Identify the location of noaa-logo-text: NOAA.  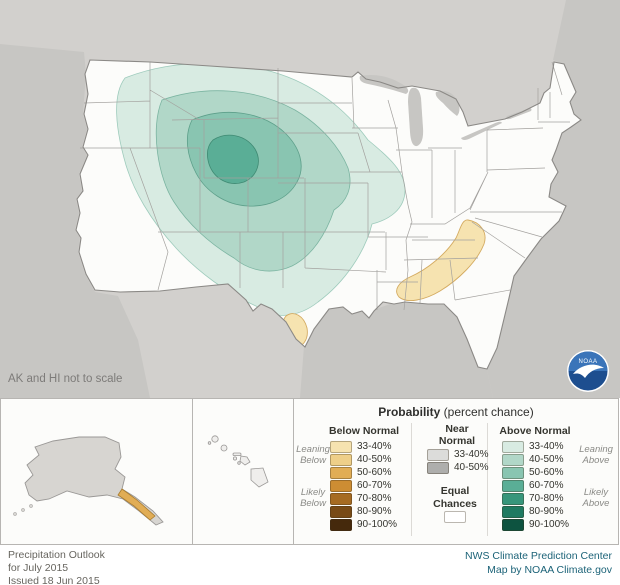
(587, 362).